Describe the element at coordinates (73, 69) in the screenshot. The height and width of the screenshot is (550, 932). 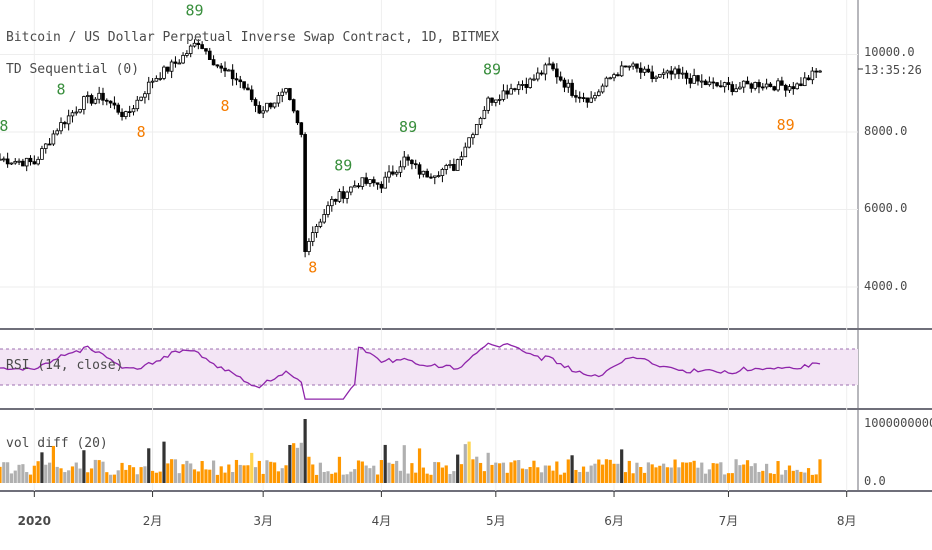
I see `td-indicator-label: TD Sequential (0)` at that location.